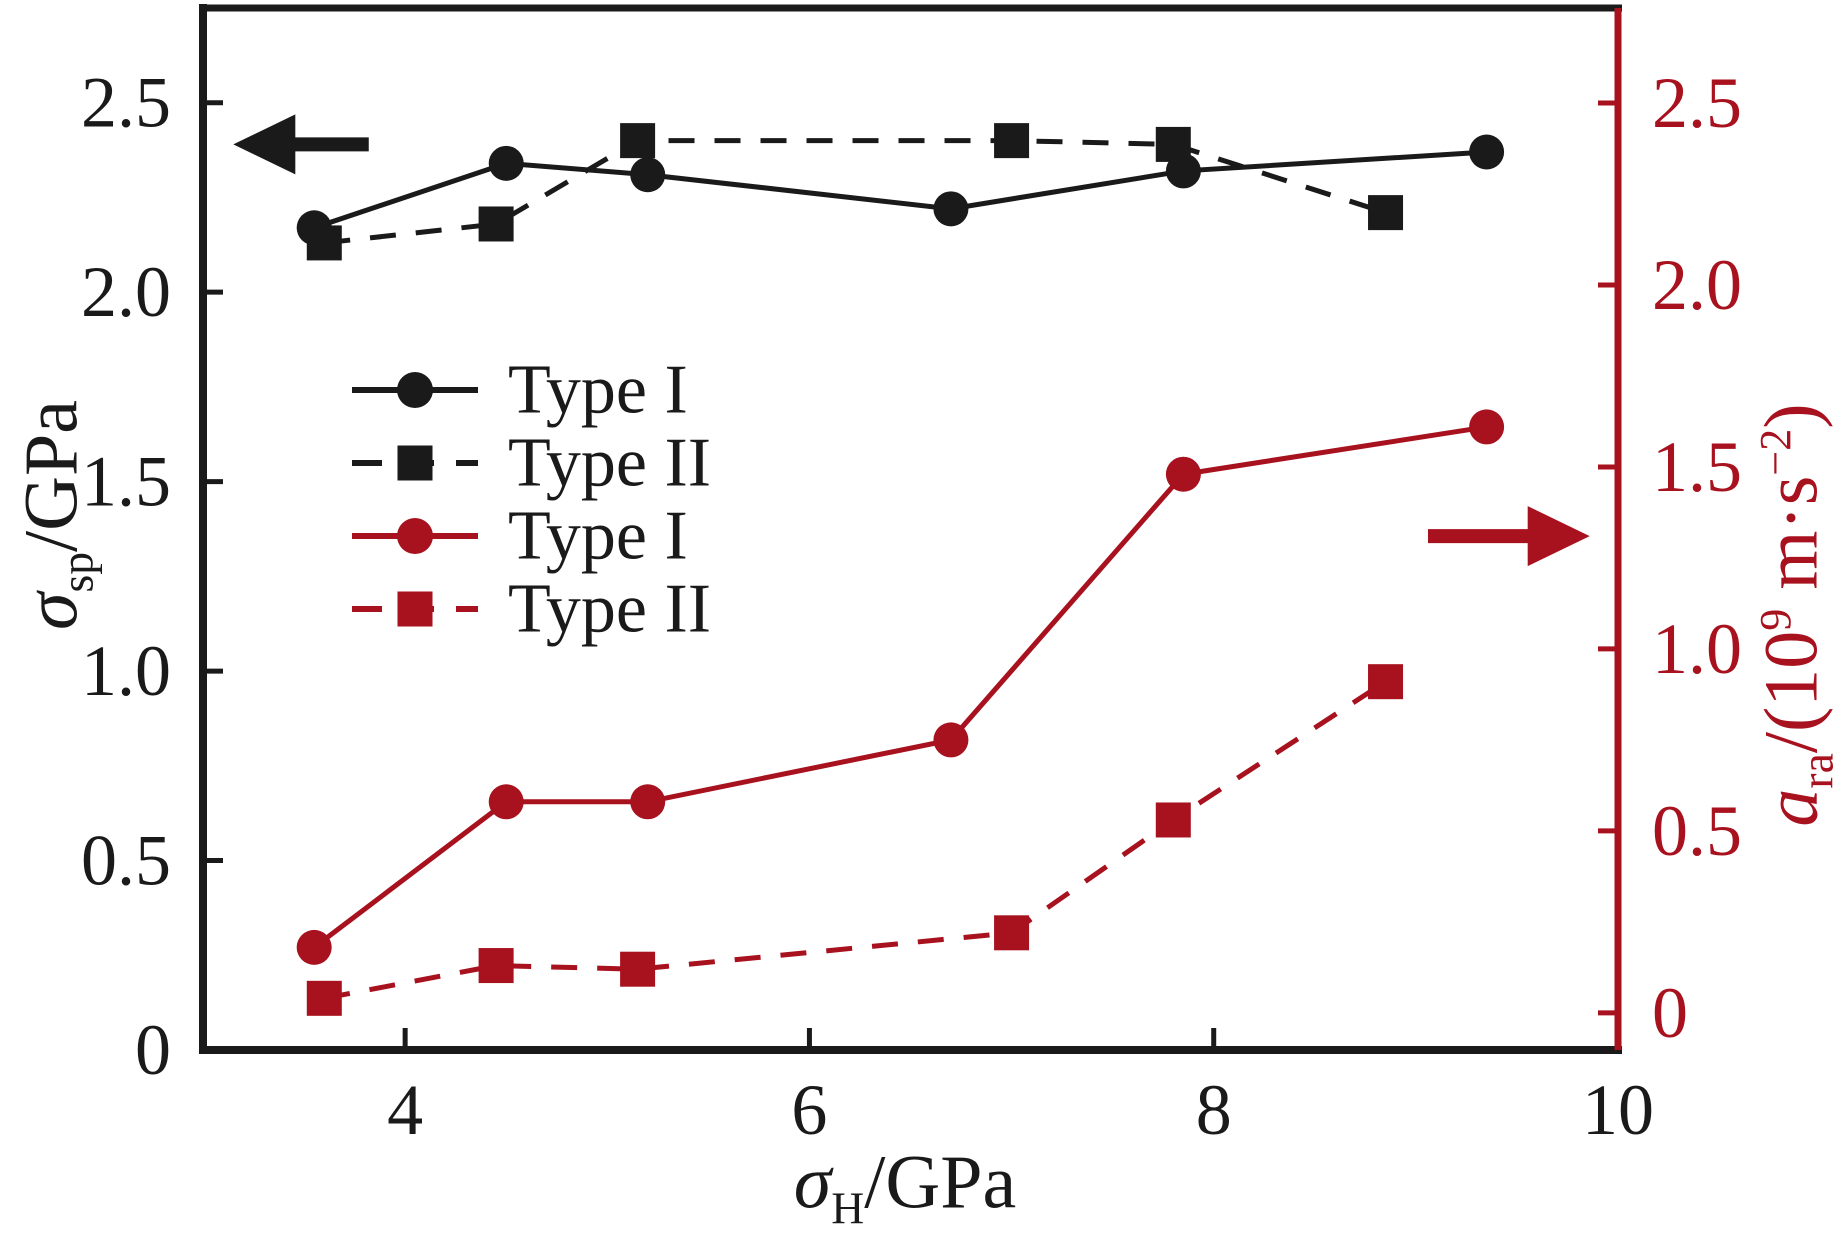 This screenshot has width=1843, height=1240. What do you see at coordinates (1817, 771) in the screenshot?
I see `right-axis-subscript: ra` at bounding box center [1817, 771].